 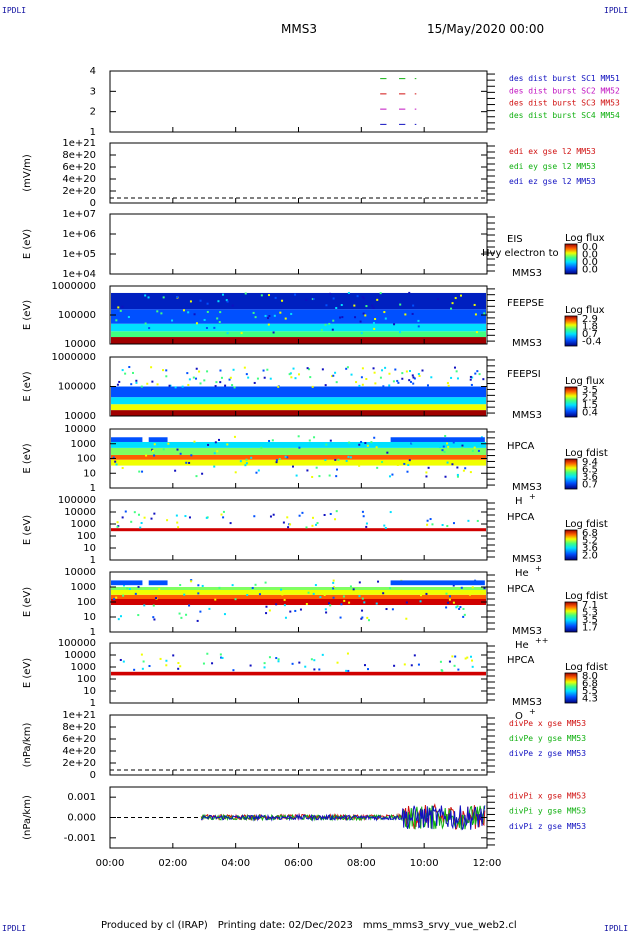 I want to click on instrument-label: FEEPSI, so click(x=524, y=374).